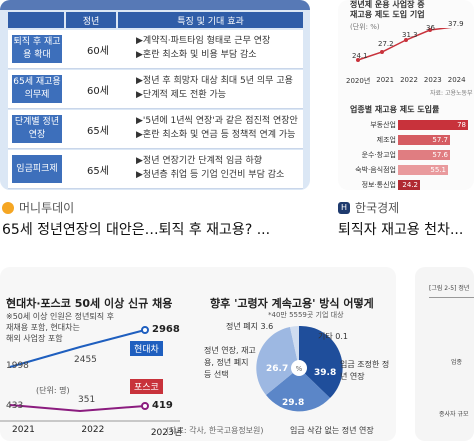  What do you see at coordinates (365, 370) in the screenshot?
I see `pie-label-cut: 임금 조정한 정년 연장` at bounding box center [365, 370].